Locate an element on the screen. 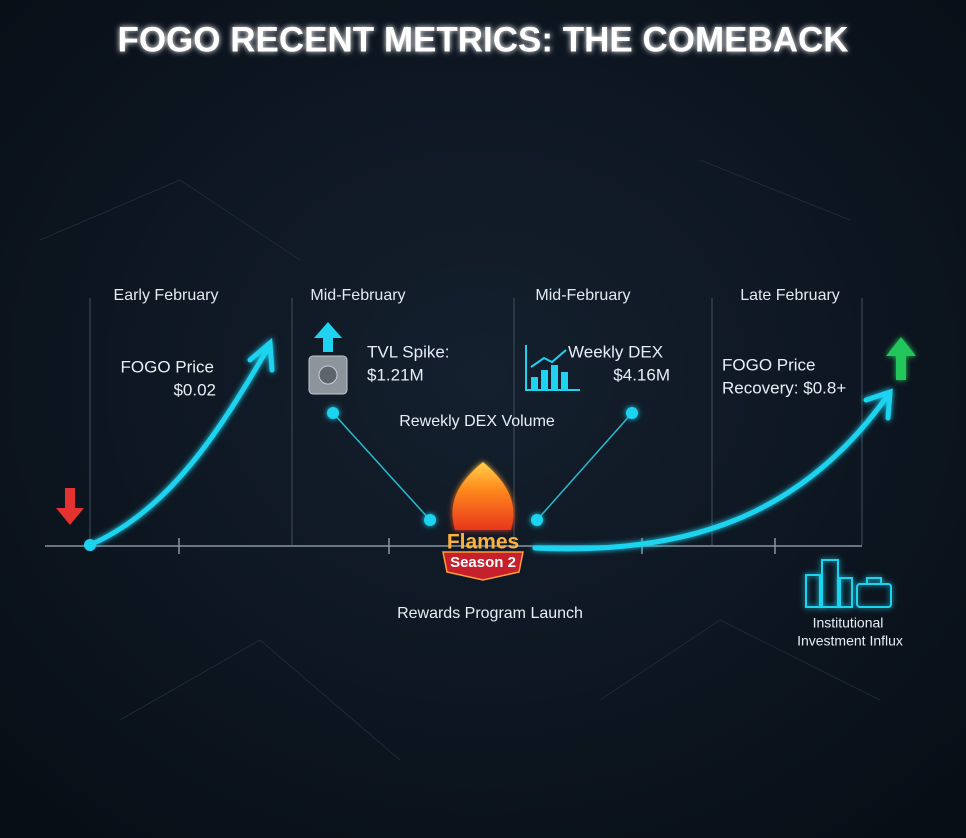  period-label: Late February is located at coordinates (790, 295).